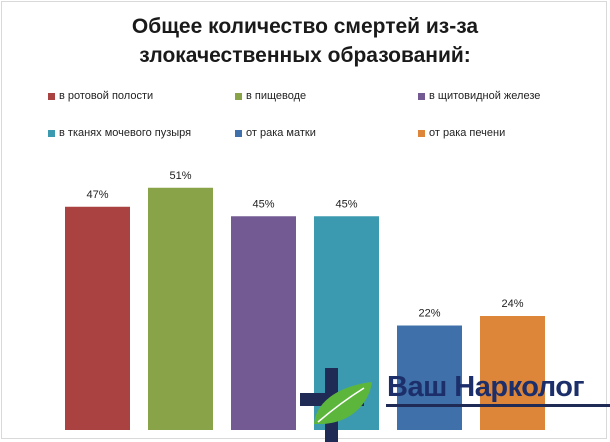  I want to click on legend-item-3: в тканях мочевого пузыря, so click(119, 133).